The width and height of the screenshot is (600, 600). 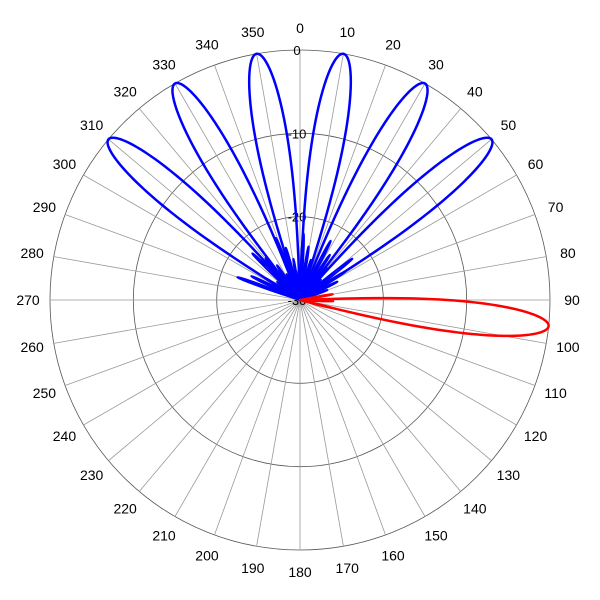 I want to click on angle-tick-label: 280, so click(x=32, y=253).